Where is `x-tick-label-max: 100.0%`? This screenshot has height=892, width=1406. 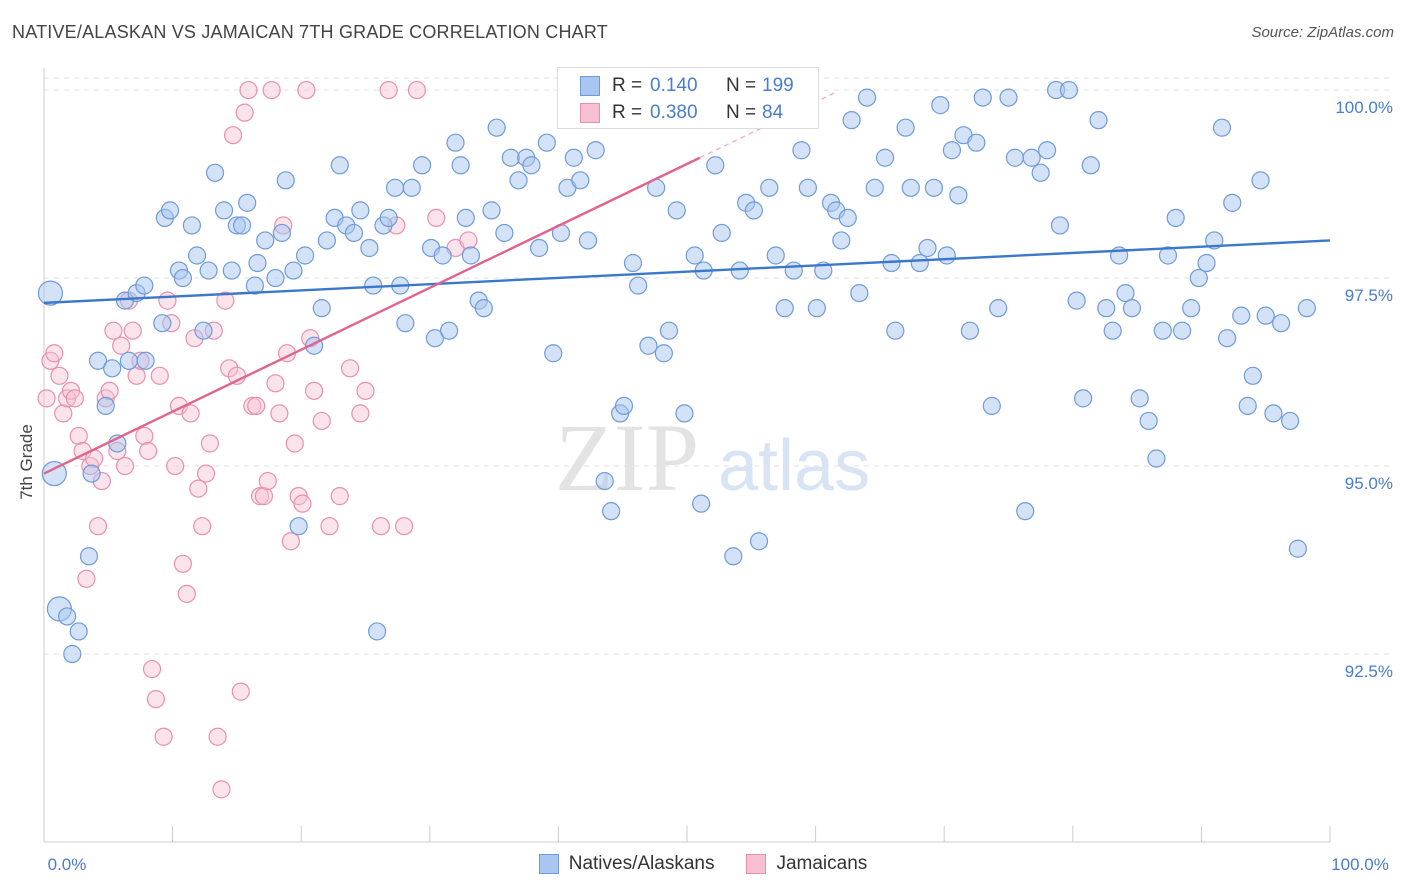 x-tick-label-max: 100.0% is located at coordinates (1360, 864).